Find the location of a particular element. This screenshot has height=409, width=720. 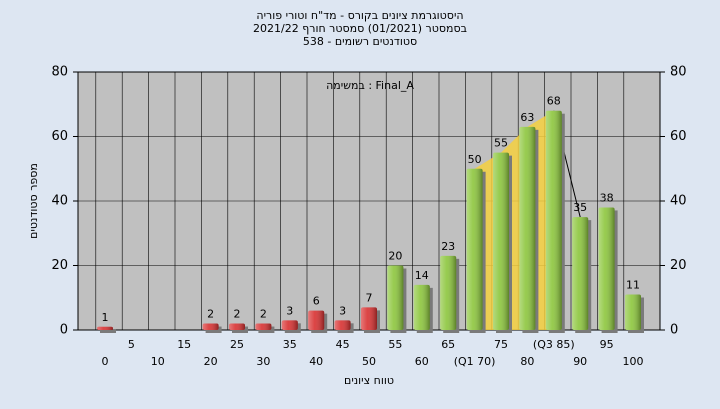

y-tick-label: 0 is located at coordinates (64, 330).